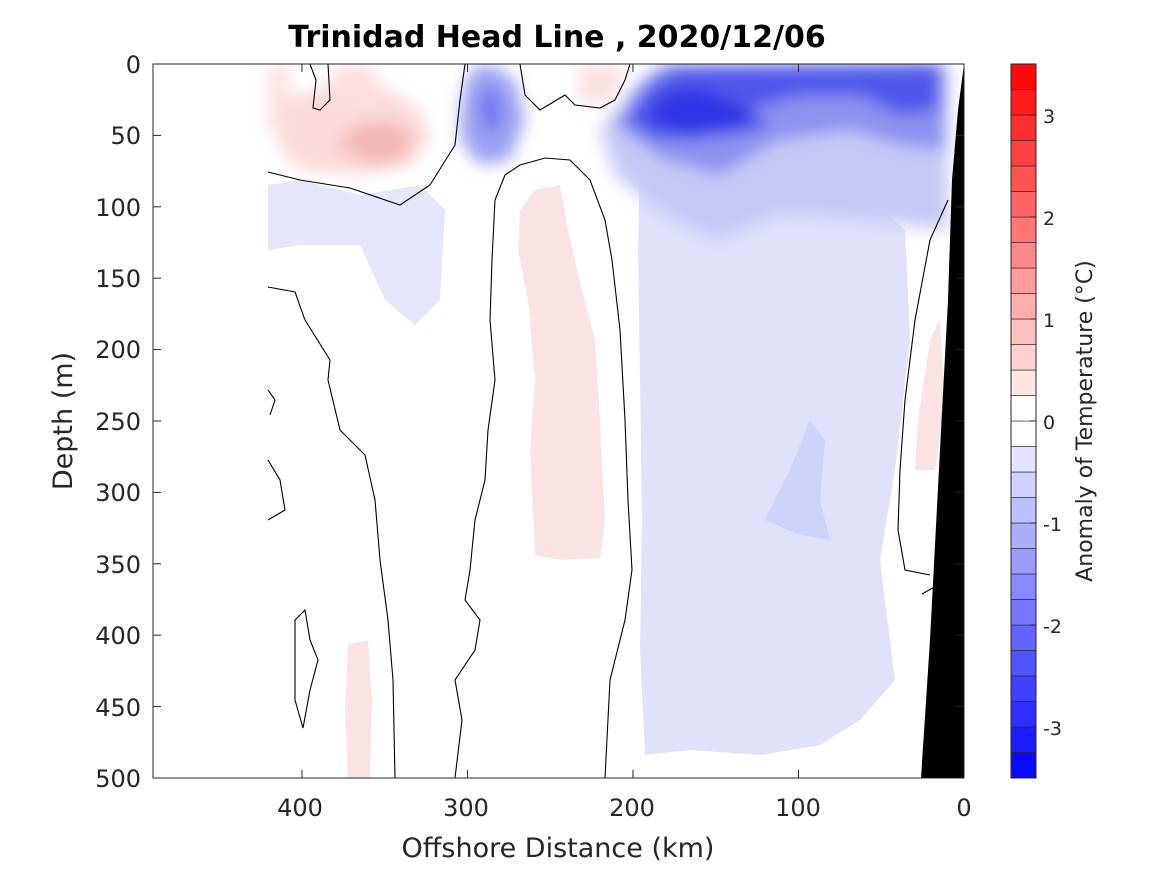 Image resolution: width=1167 pixels, height=875 pixels. Describe the element at coordinates (118, 565) in the screenshot. I see `y-tick-label: 350` at that location.